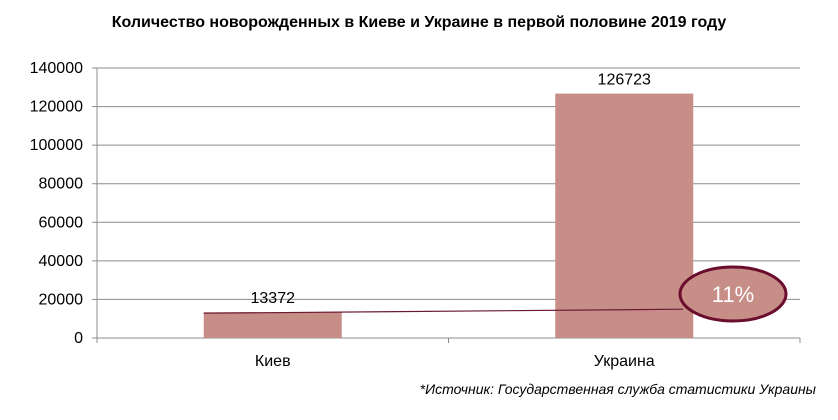 The width and height of the screenshot is (838, 420). What do you see at coordinates (78, 338) in the screenshot?
I see `y-tick-label: 0` at bounding box center [78, 338].